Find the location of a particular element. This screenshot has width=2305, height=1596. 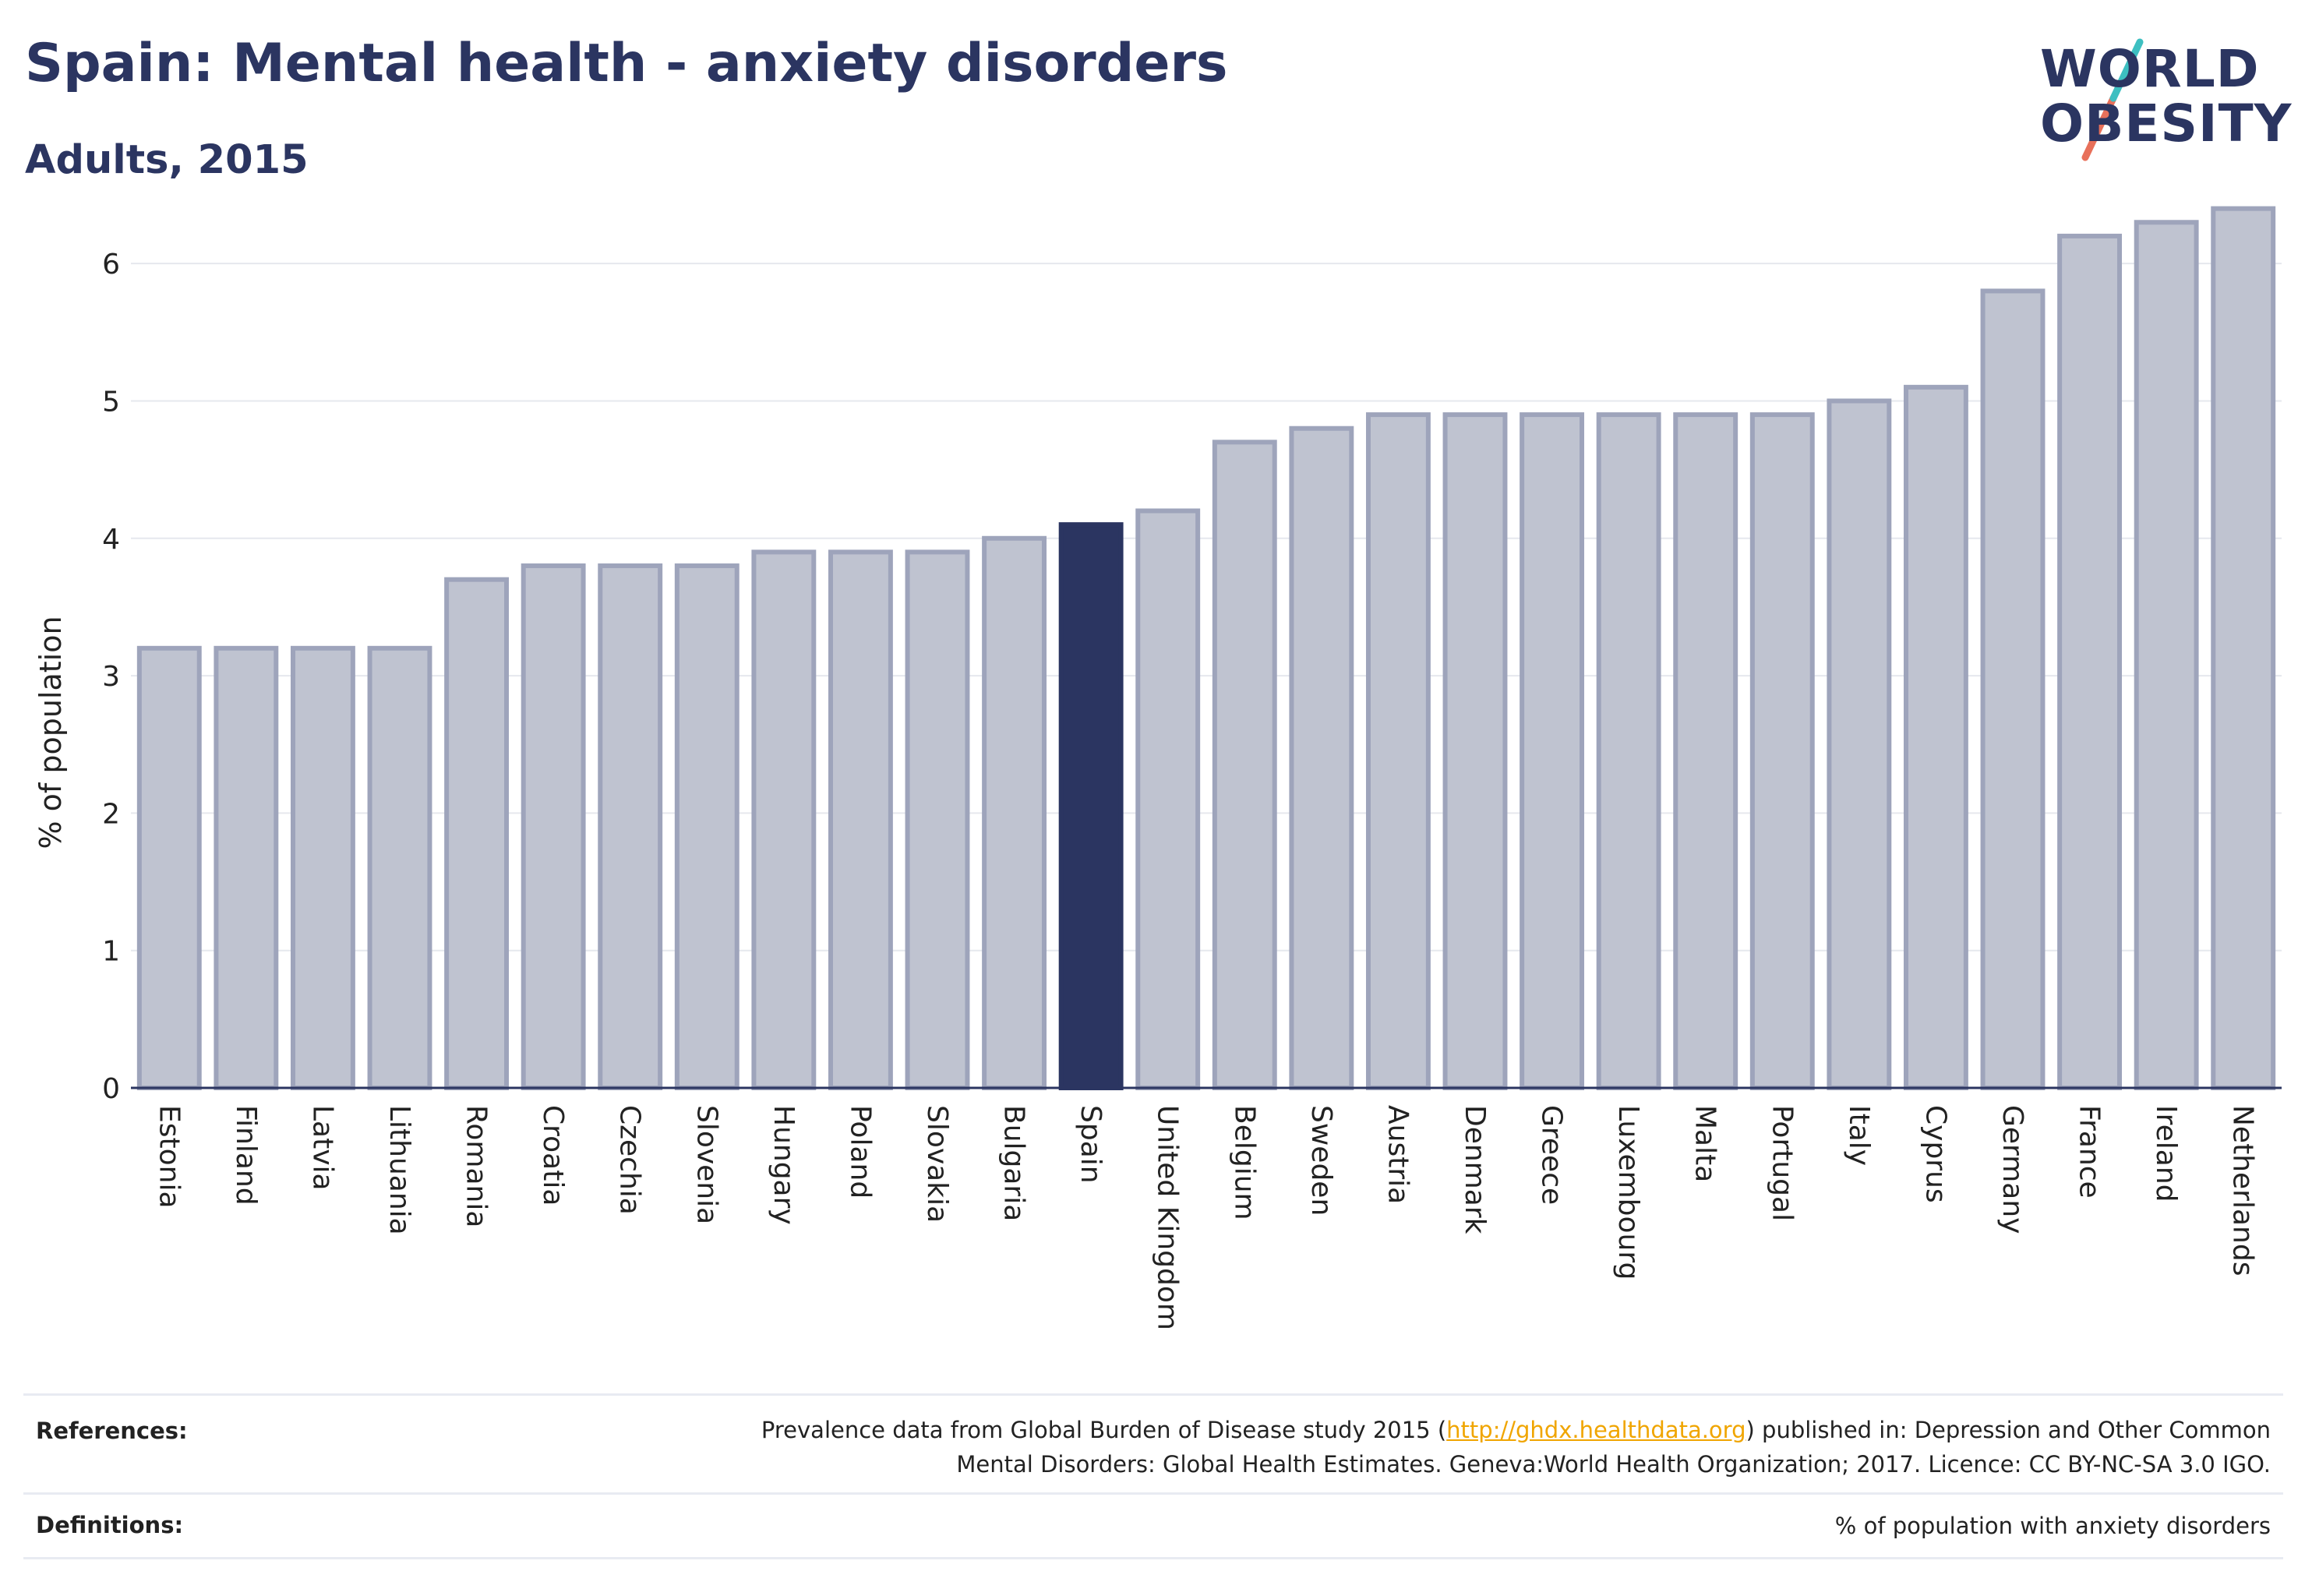

x-tick-label: Luxembourg is located at coordinates (1628, 1192).